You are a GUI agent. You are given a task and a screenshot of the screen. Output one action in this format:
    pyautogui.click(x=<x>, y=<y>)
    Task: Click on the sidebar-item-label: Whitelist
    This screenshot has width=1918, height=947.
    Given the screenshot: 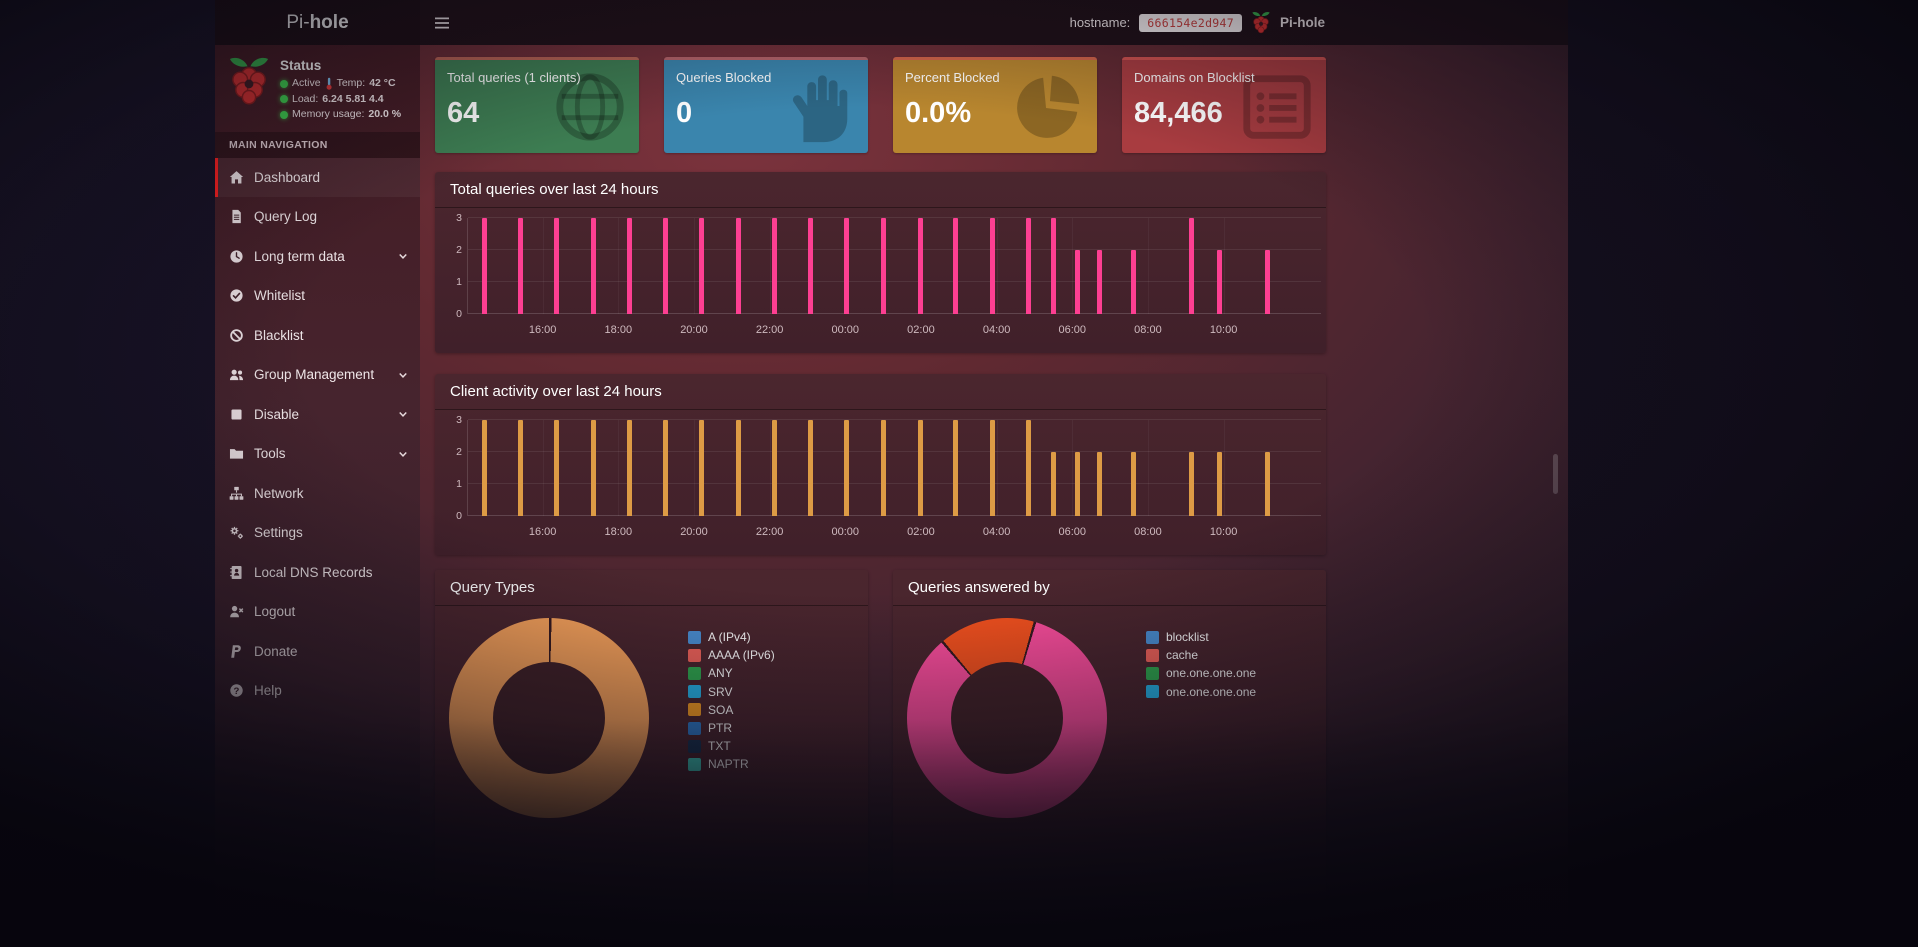 What is the action you would take?
    pyautogui.click(x=280, y=296)
    